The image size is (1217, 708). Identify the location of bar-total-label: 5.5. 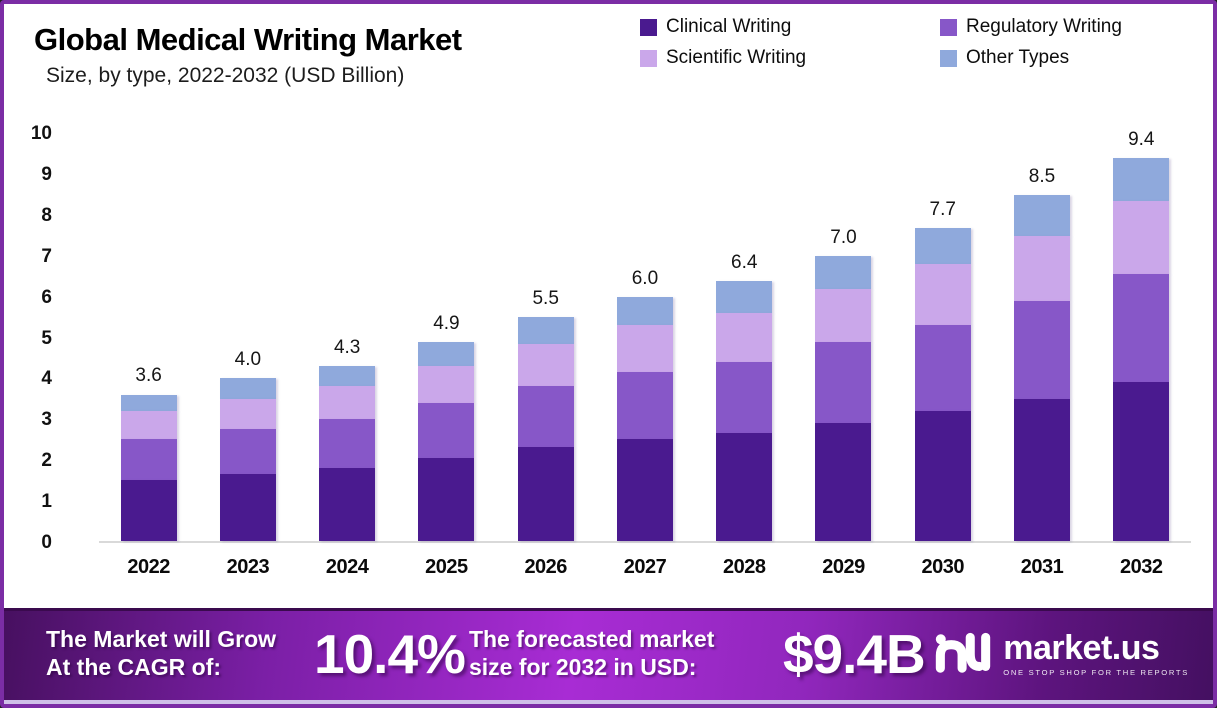
(545, 299).